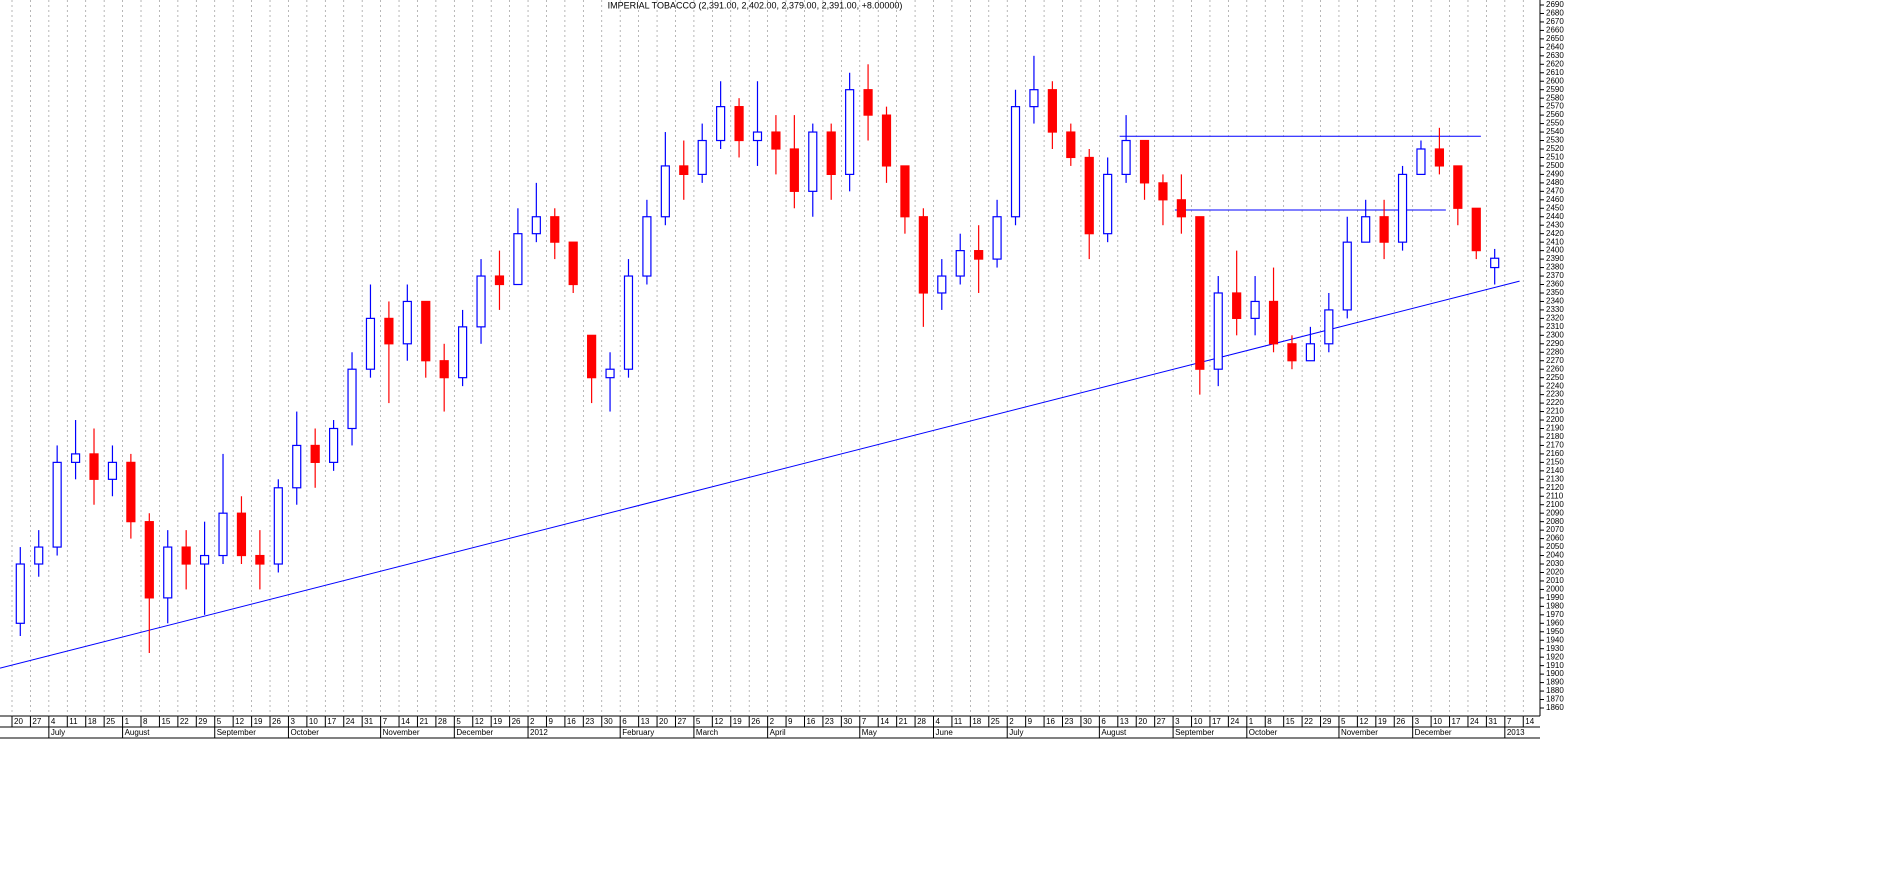  What do you see at coordinates (1555, 580) in the screenshot?
I see `y-tick-label: 2010` at bounding box center [1555, 580].